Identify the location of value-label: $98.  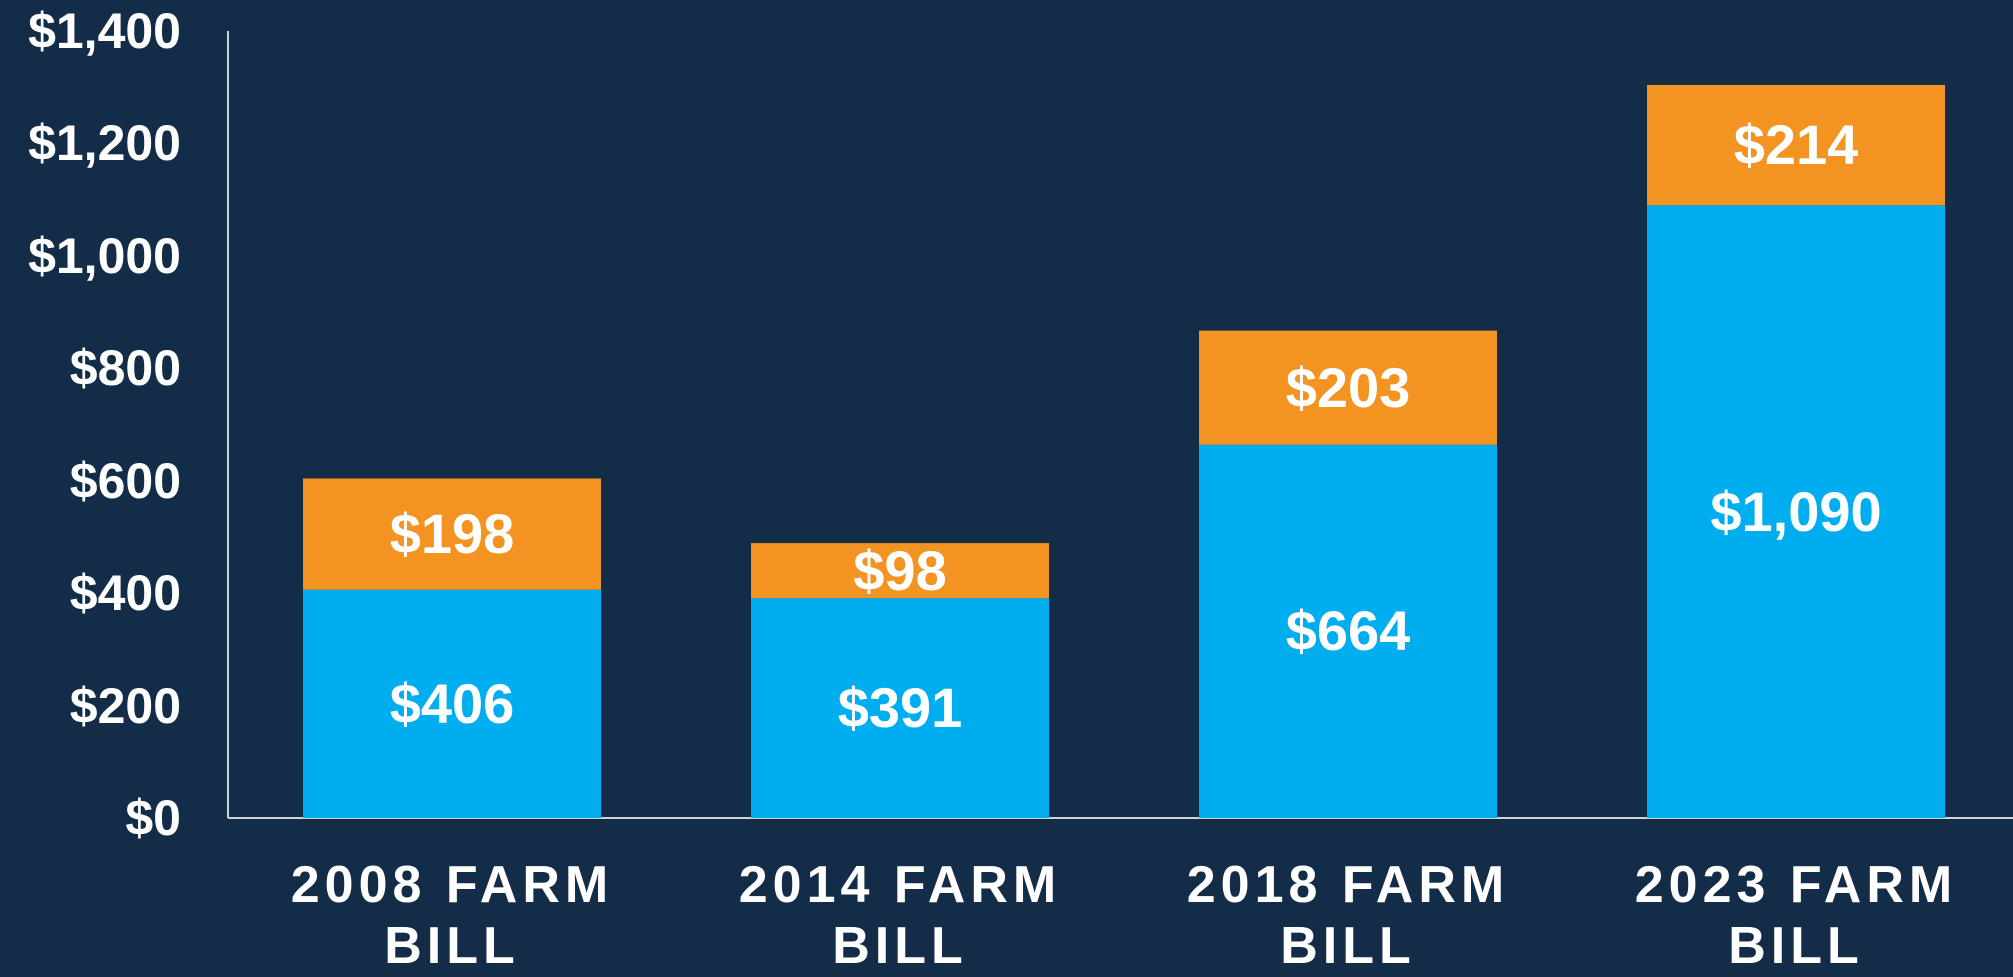
(900, 570).